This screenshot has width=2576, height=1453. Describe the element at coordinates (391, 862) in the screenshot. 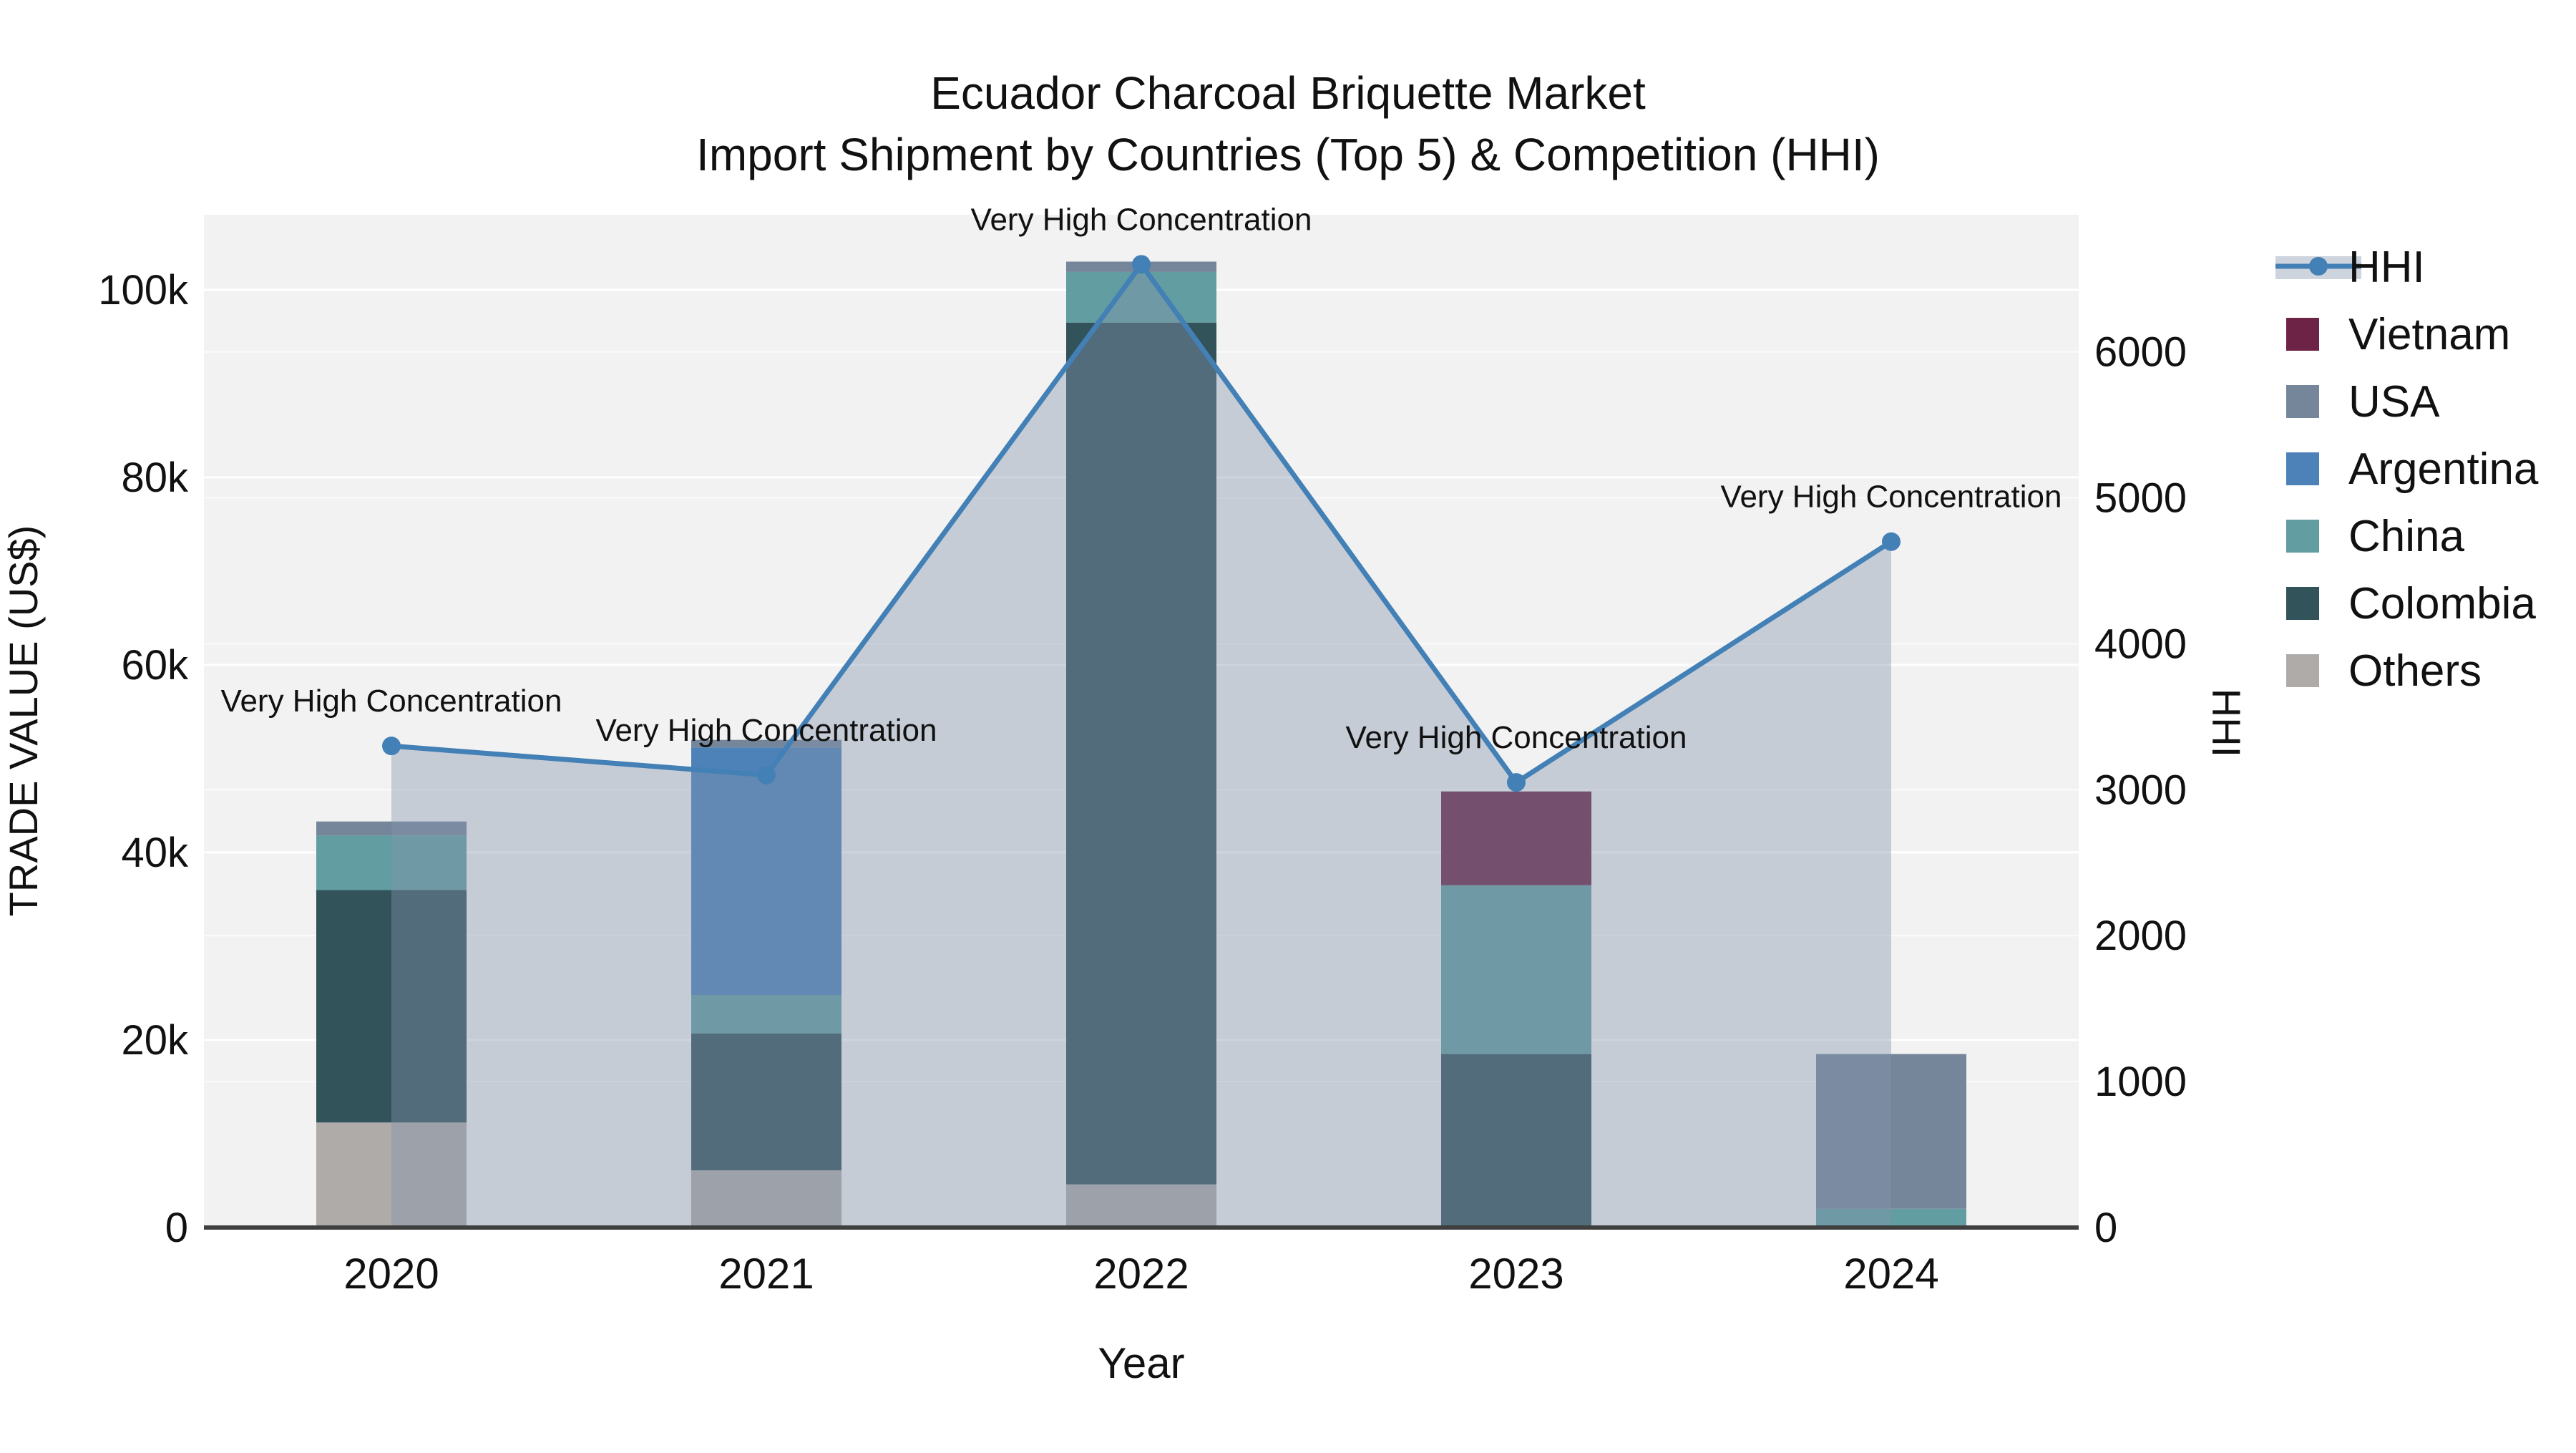

I see `bar-segment-2020-china` at that location.